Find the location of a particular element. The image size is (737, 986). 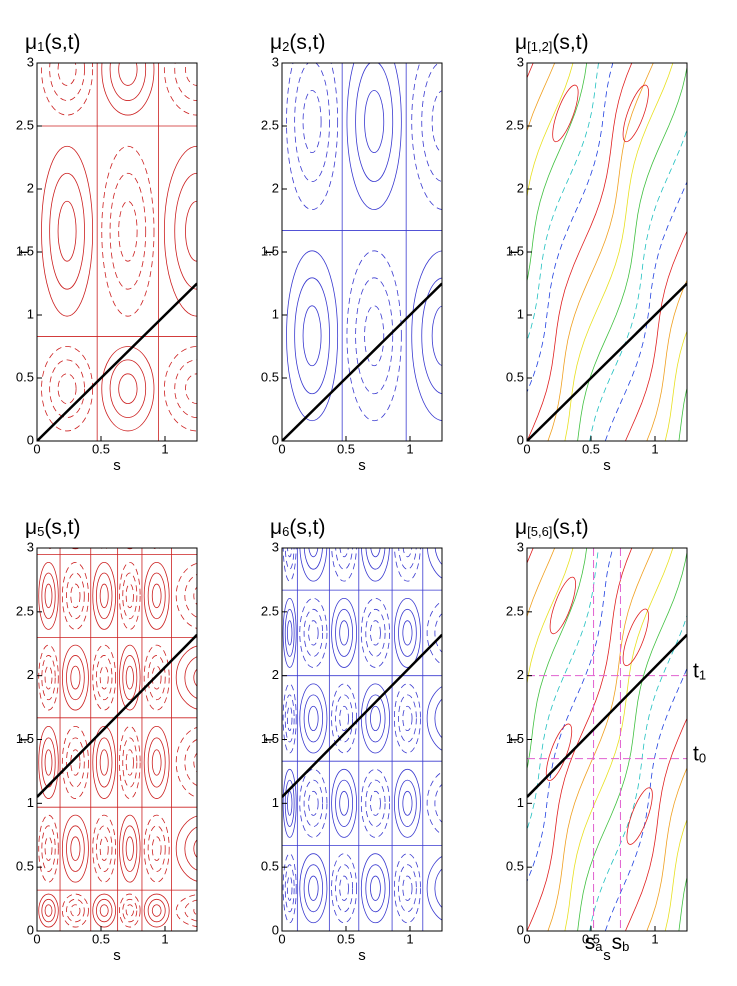

annotation: sa is located at coordinates (594, 943).